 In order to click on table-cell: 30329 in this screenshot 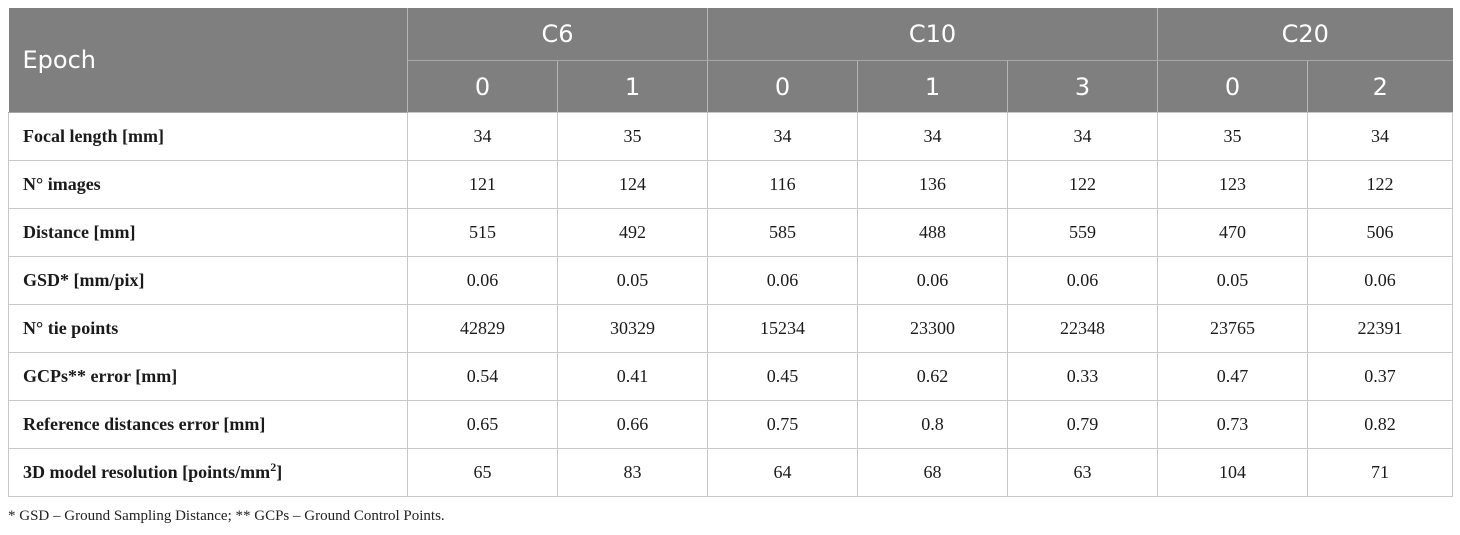, I will do `click(632, 328)`.